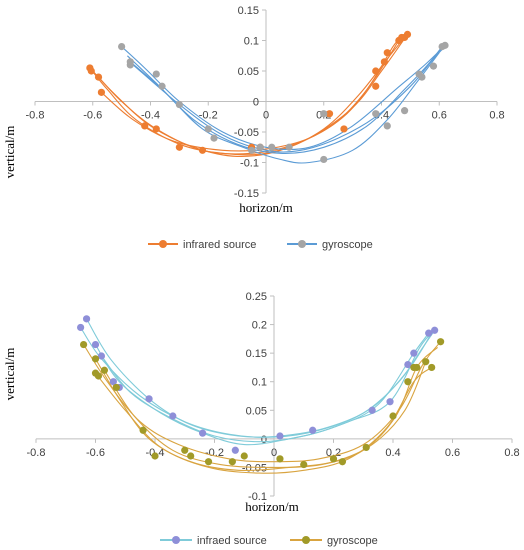 This screenshot has height=550, width=524. I want to click on y-tick-label: -0.15, so click(246, 194).